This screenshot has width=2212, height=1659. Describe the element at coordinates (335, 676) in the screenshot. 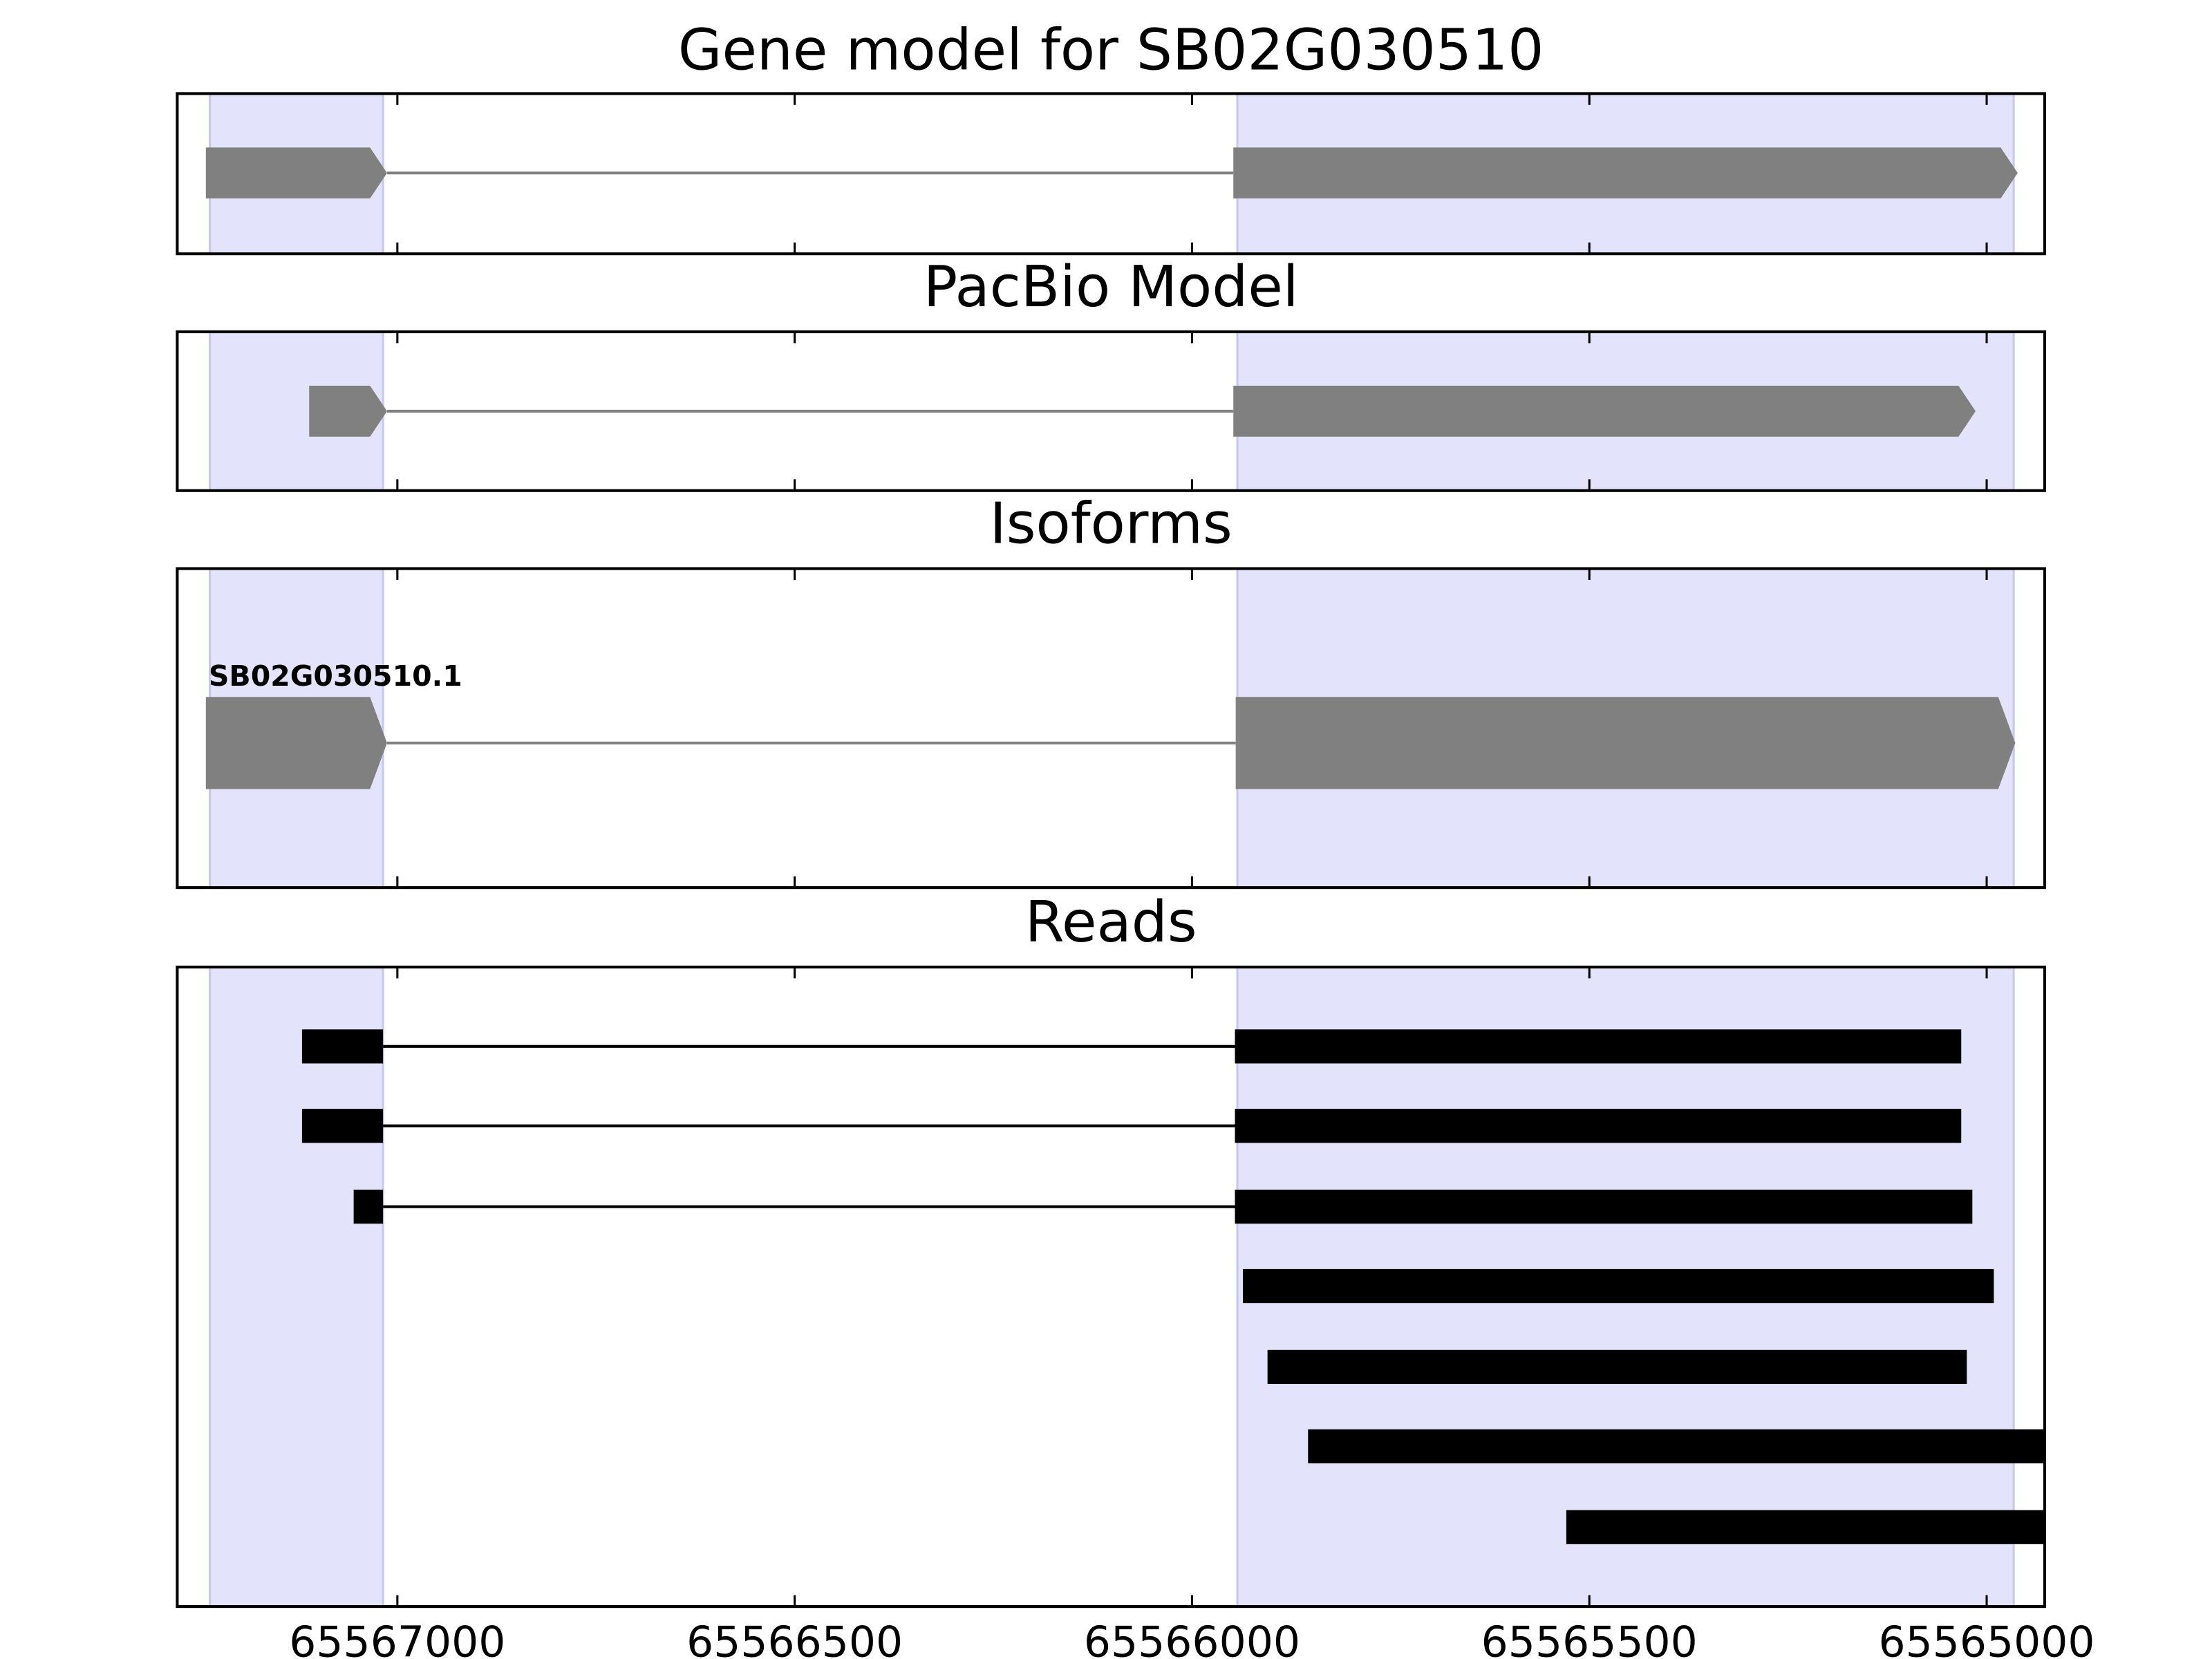

I see `feature-label: SB02G030510.1` at that location.